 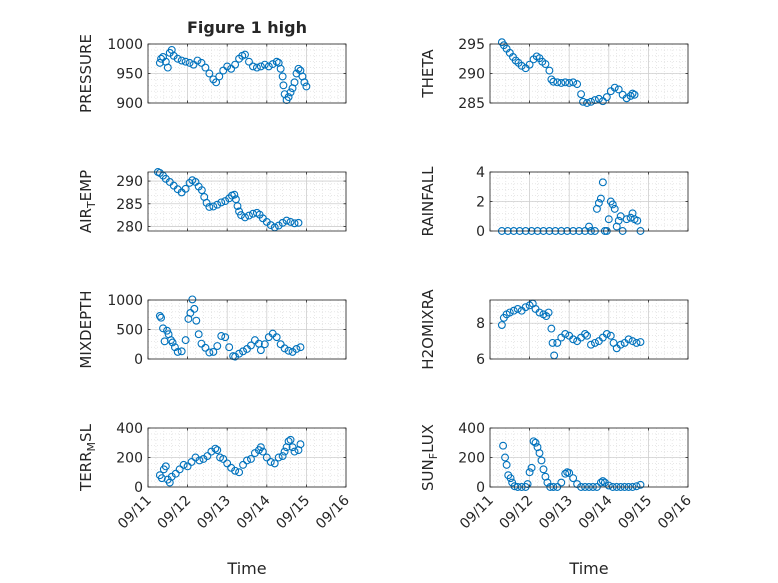 What do you see at coordinates (477, 513) in the screenshot?
I see `x-tick-label: 09/11` at bounding box center [477, 513].